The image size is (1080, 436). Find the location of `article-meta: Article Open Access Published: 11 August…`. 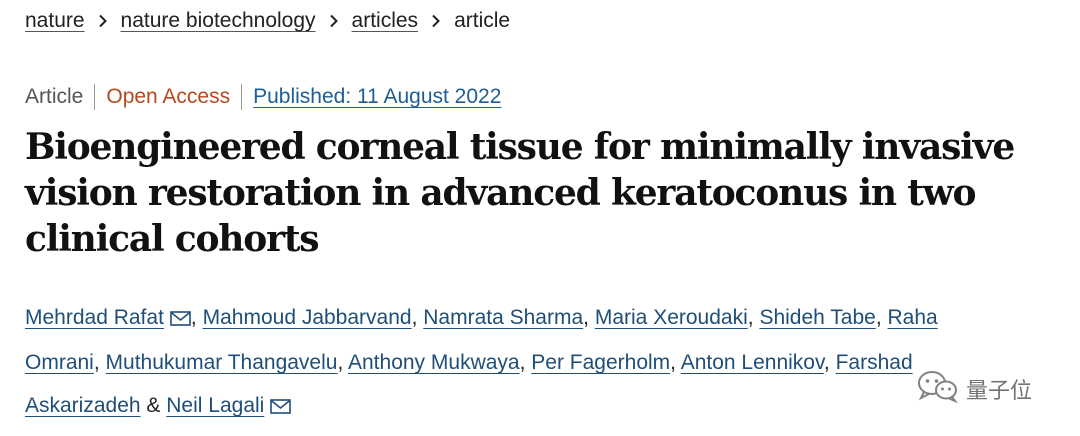

article-meta: Article Open Access Published: 11 August… is located at coordinates (263, 97).